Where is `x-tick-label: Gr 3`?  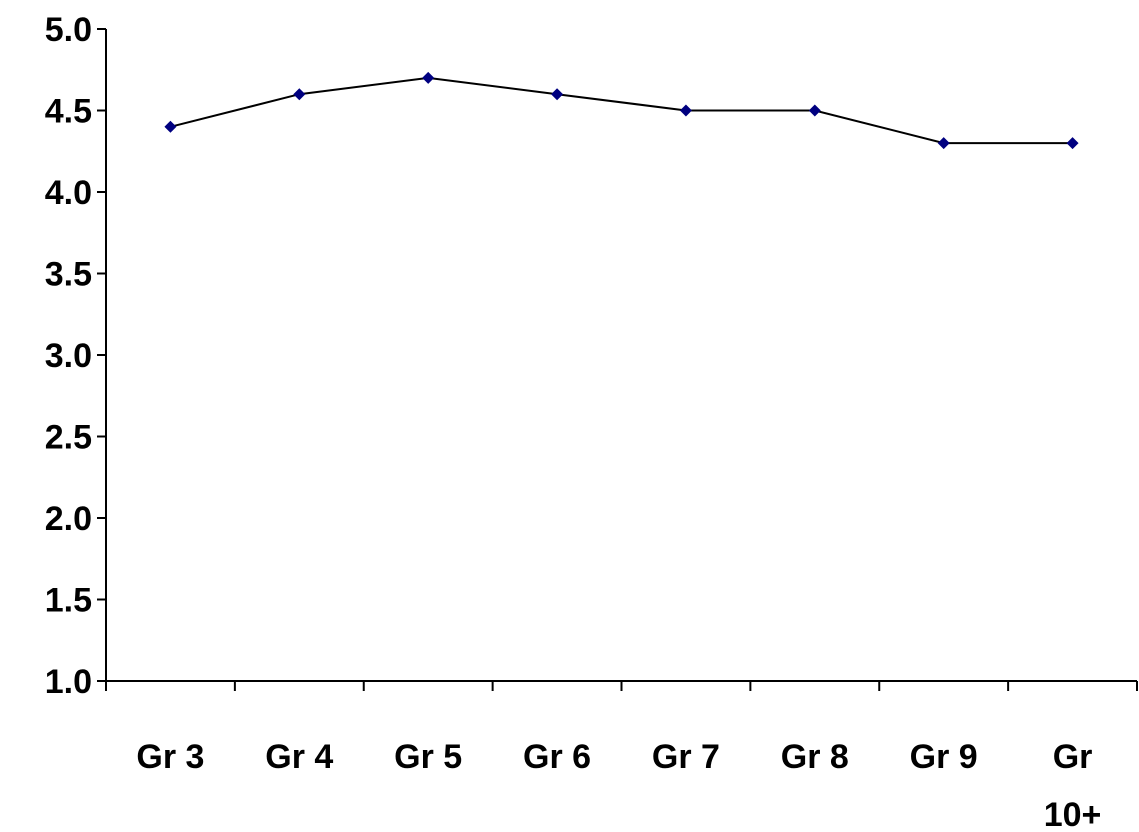 x-tick-label: Gr 3 is located at coordinates (170, 757).